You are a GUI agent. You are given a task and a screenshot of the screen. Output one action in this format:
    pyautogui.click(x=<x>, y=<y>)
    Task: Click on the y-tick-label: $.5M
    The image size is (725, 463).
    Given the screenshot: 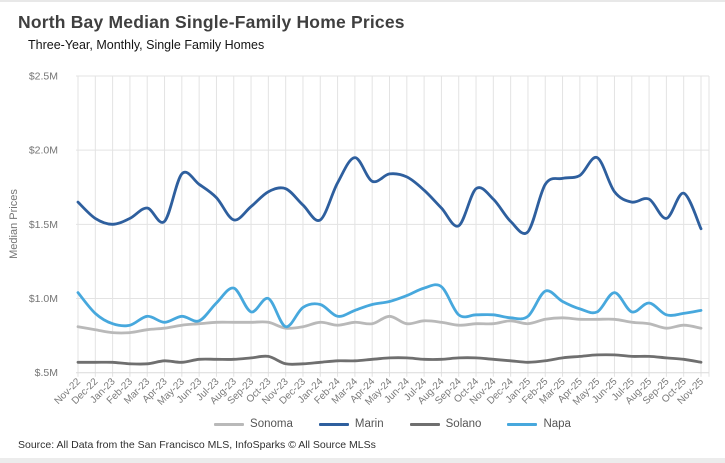 What is the action you would take?
    pyautogui.click(x=46, y=373)
    